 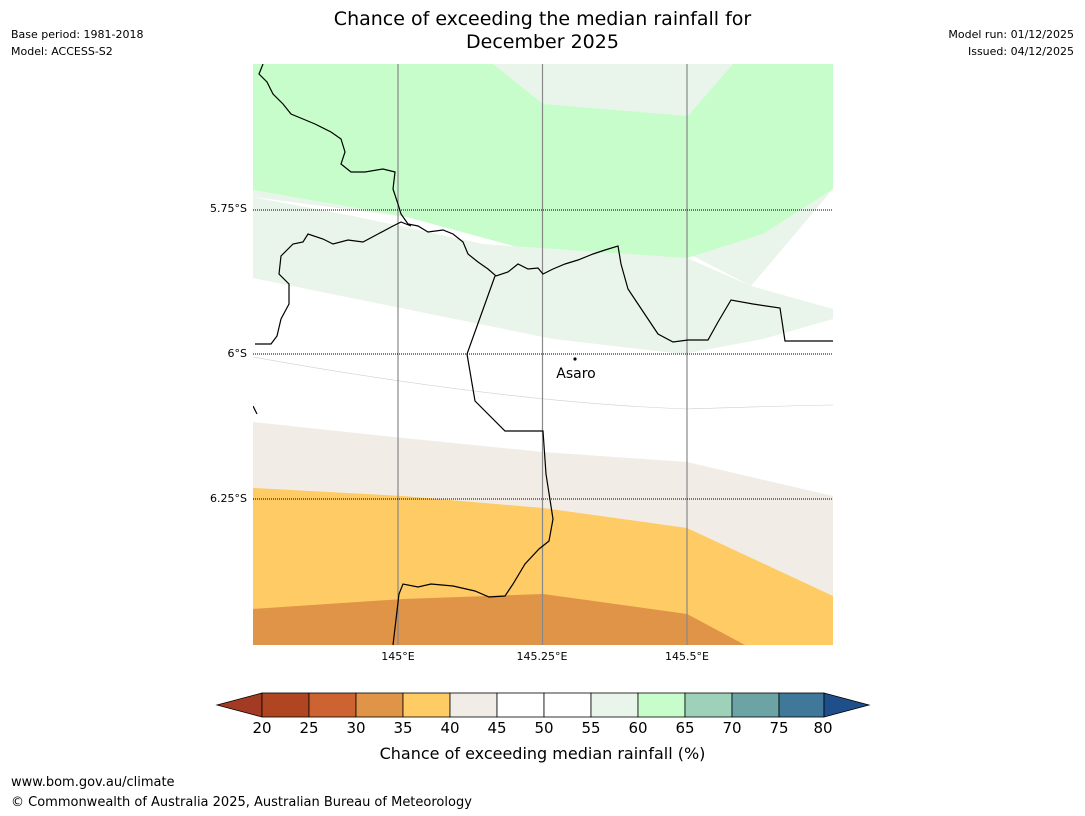 I want to click on boundary-fragment, so click(x=255, y=410).